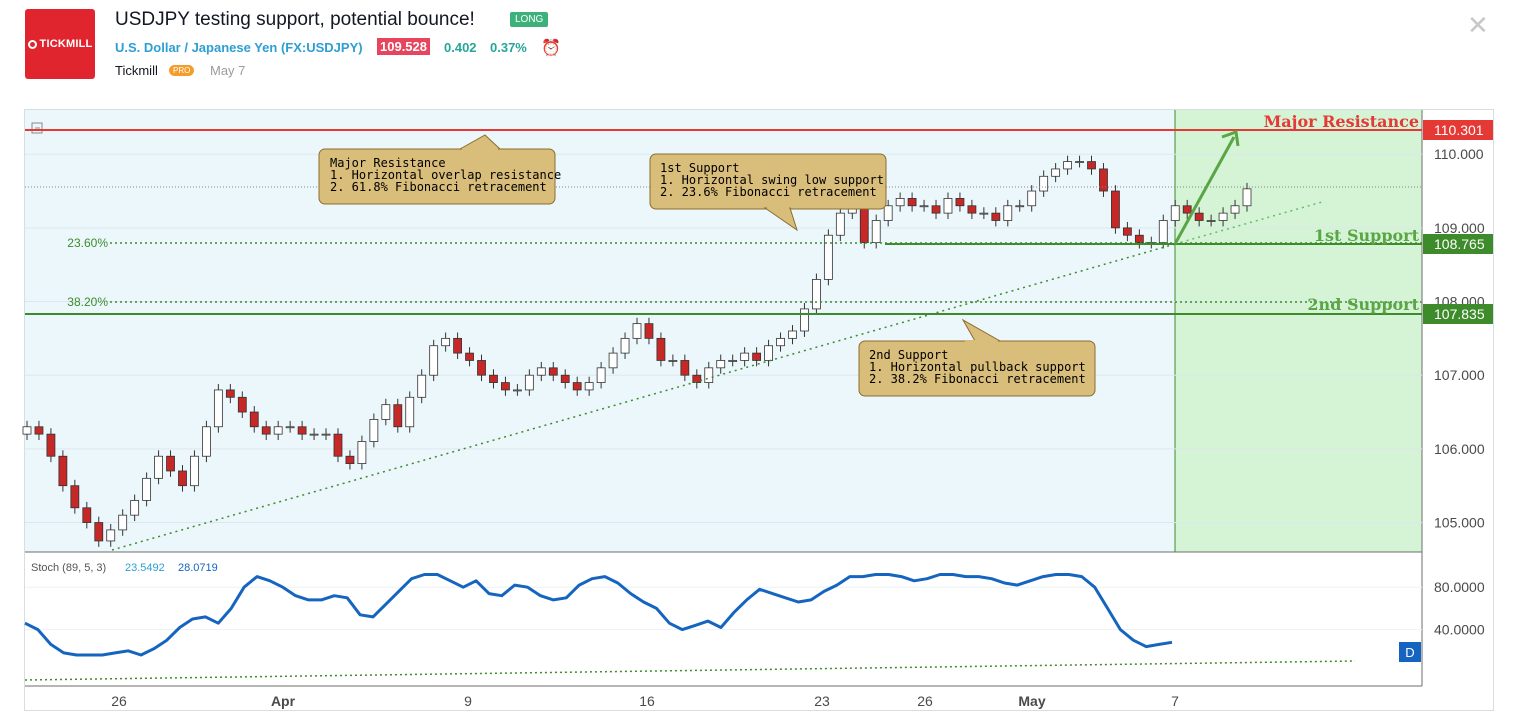 This screenshot has width=1515, height=722. I want to click on price-change-percent: 0.37%, so click(508, 47).